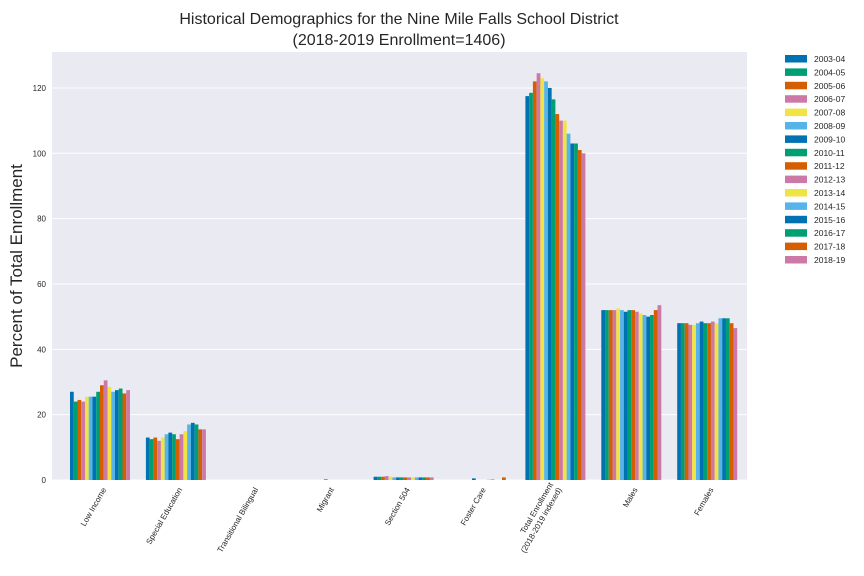 Image resolution: width=864 pixels, height=576 pixels. Describe the element at coordinates (829, 86) in the screenshot. I see `legend-label: 2005-06` at that location.